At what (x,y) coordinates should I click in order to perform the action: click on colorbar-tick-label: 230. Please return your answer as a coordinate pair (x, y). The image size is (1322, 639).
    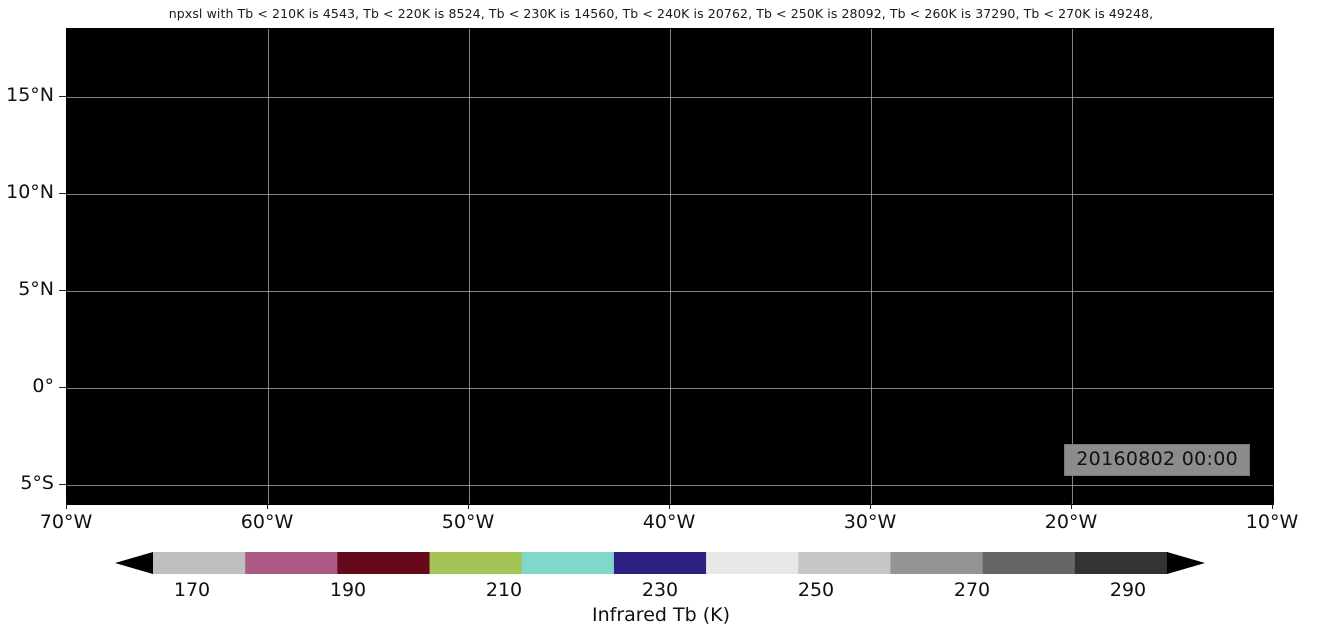
    Looking at the image, I should click on (660, 590).